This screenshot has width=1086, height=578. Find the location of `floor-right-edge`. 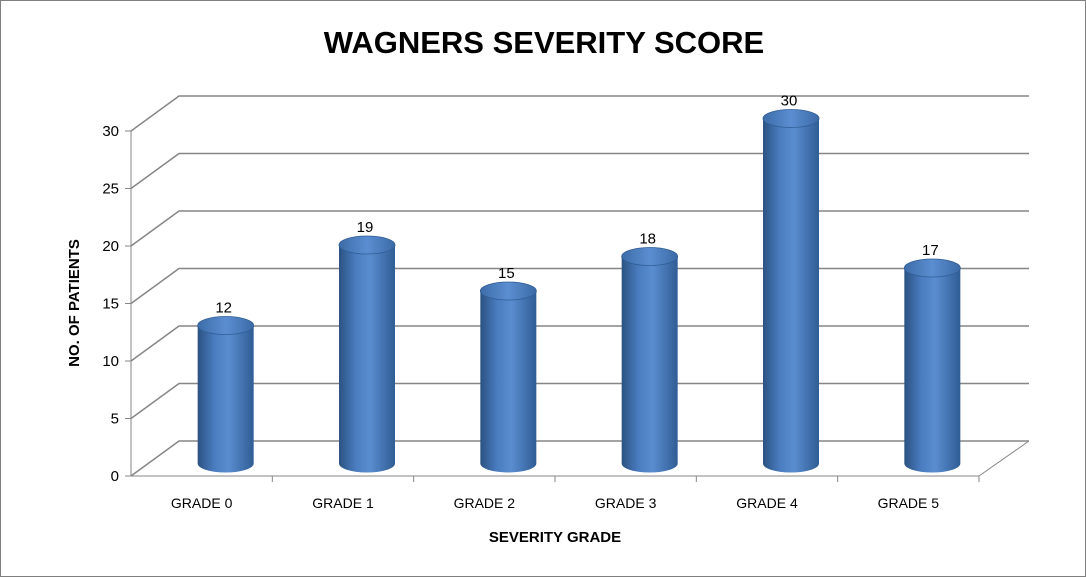

floor-right-edge is located at coordinates (1004, 458).